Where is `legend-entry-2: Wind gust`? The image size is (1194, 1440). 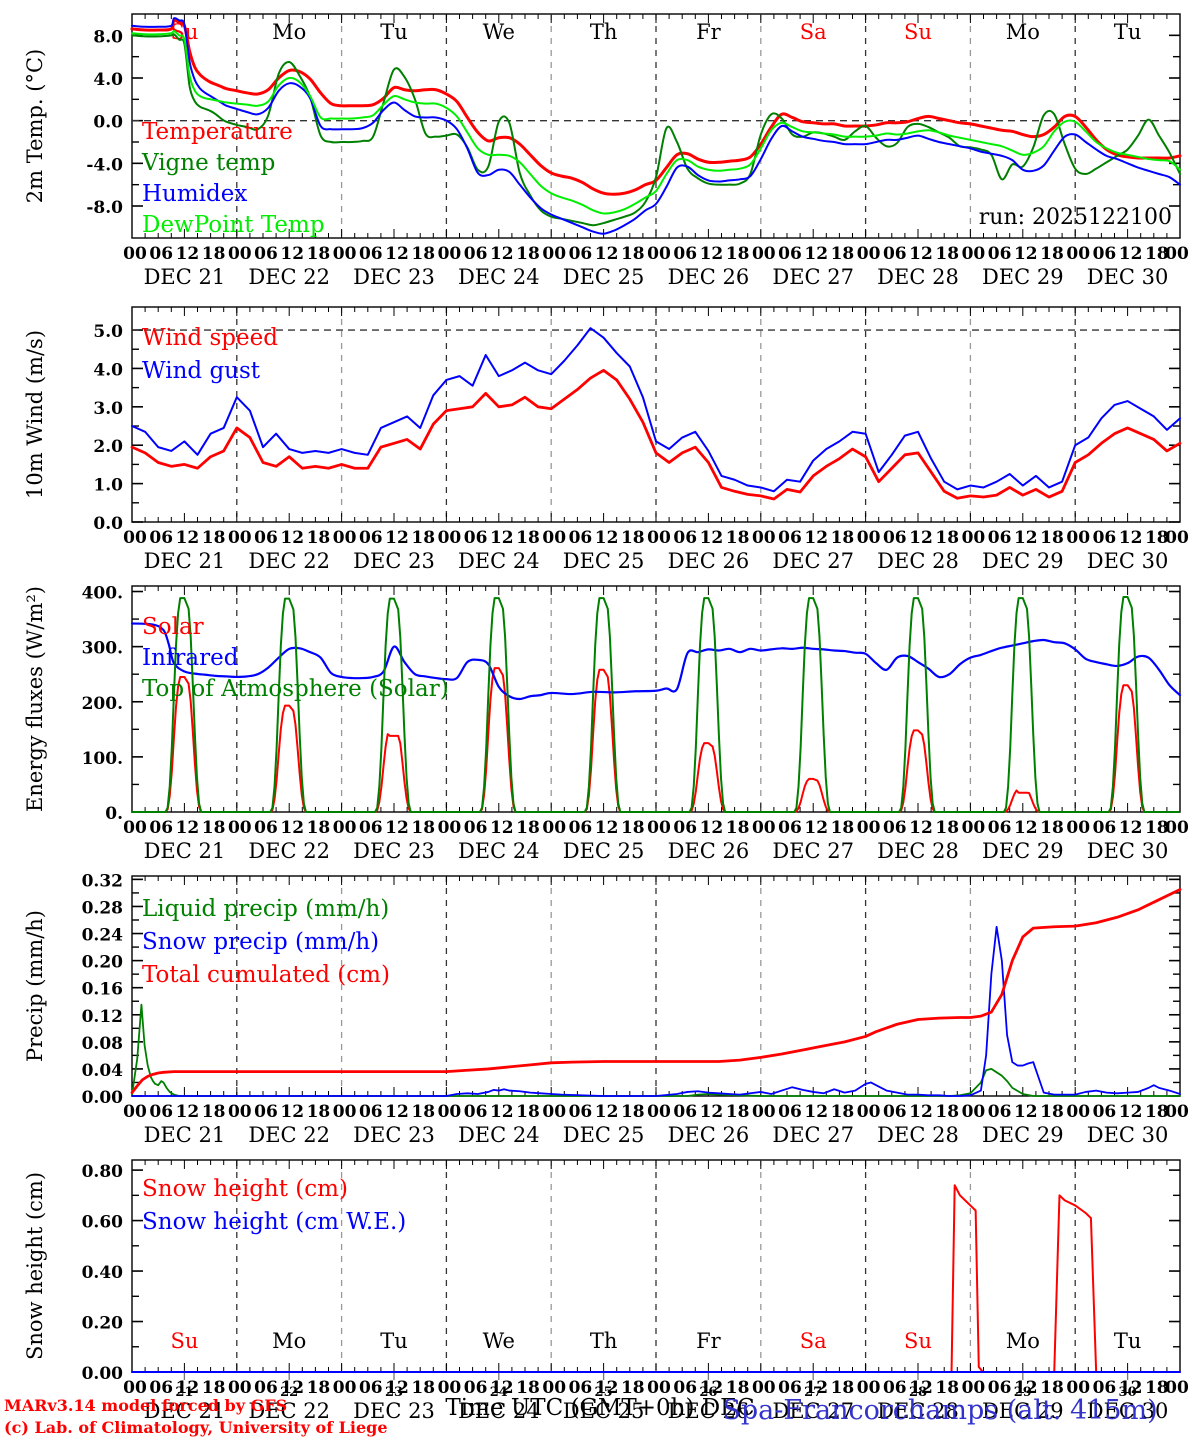
legend-entry-2: Wind gust is located at coordinates (201, 371).